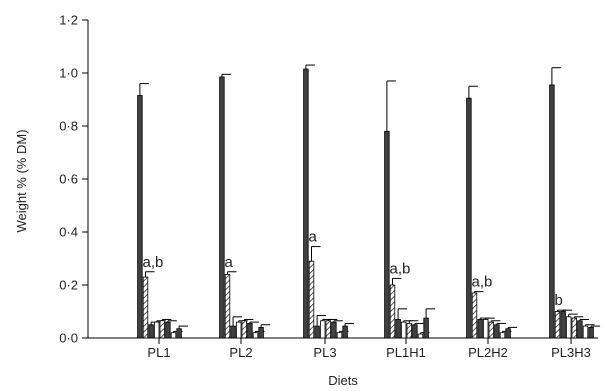 The height and width of the screenshot is (391, 603). Describe the element at coordinates (68, 338) in the screenshot. I see `y-tick-label: 0·0` at that location.